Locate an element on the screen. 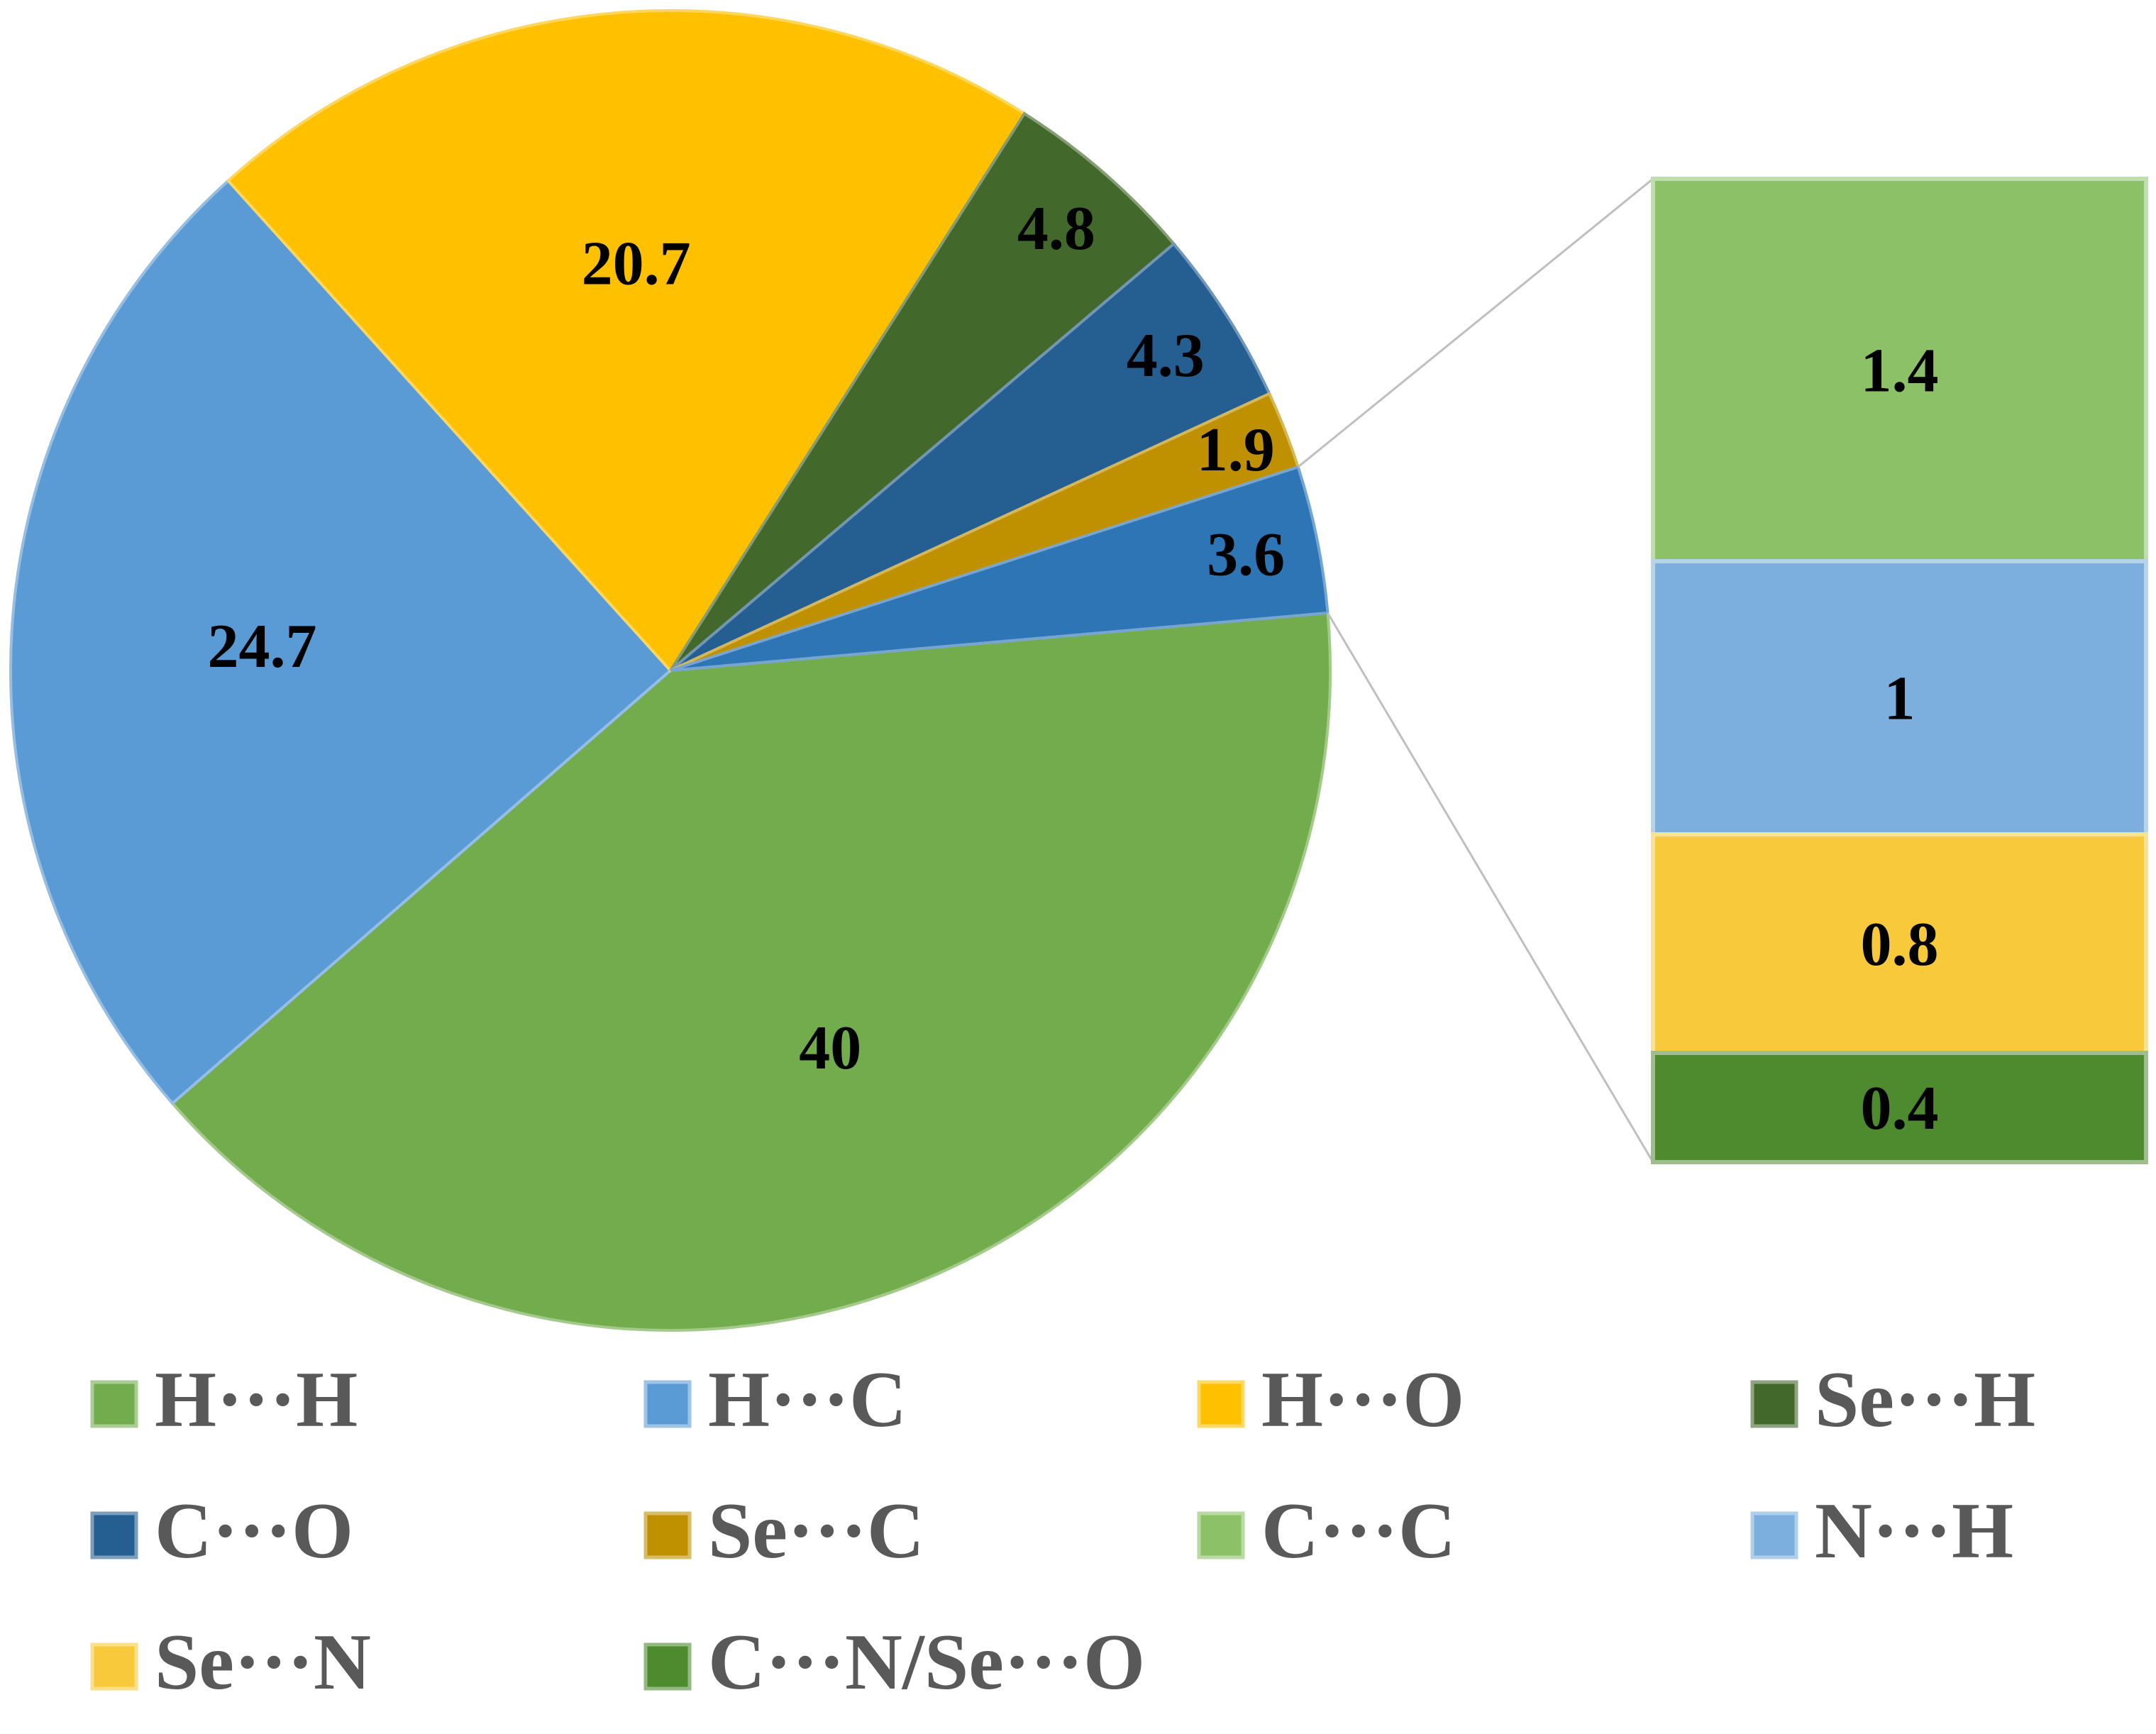 This screenshot has width=2156, height=1734. bar-label-c-c: 1.4 is located at coordinates (1900, 372).